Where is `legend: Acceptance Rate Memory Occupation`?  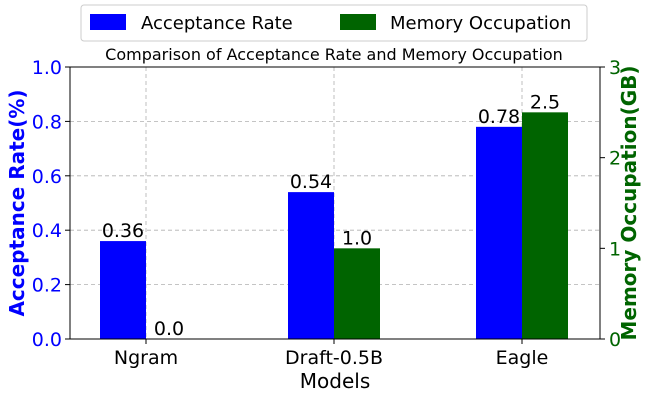 legend: Acceptance Rate Memory Occupation is located at coordinates (334, 23).